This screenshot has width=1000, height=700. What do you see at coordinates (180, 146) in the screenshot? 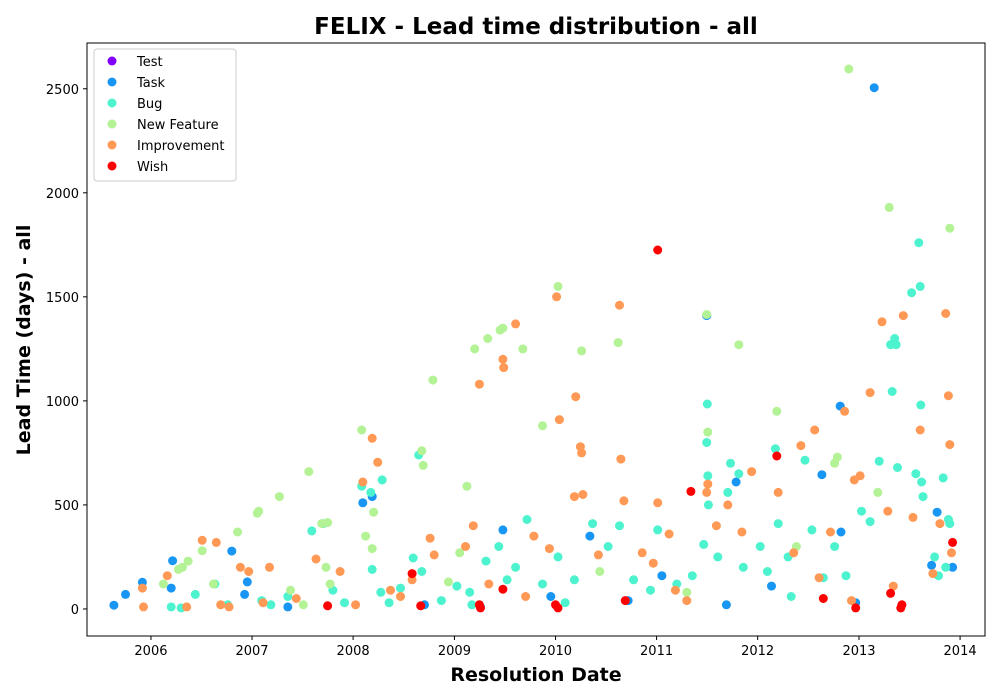
I see `legend-label: Improvement` at bounding box center [180, 146].